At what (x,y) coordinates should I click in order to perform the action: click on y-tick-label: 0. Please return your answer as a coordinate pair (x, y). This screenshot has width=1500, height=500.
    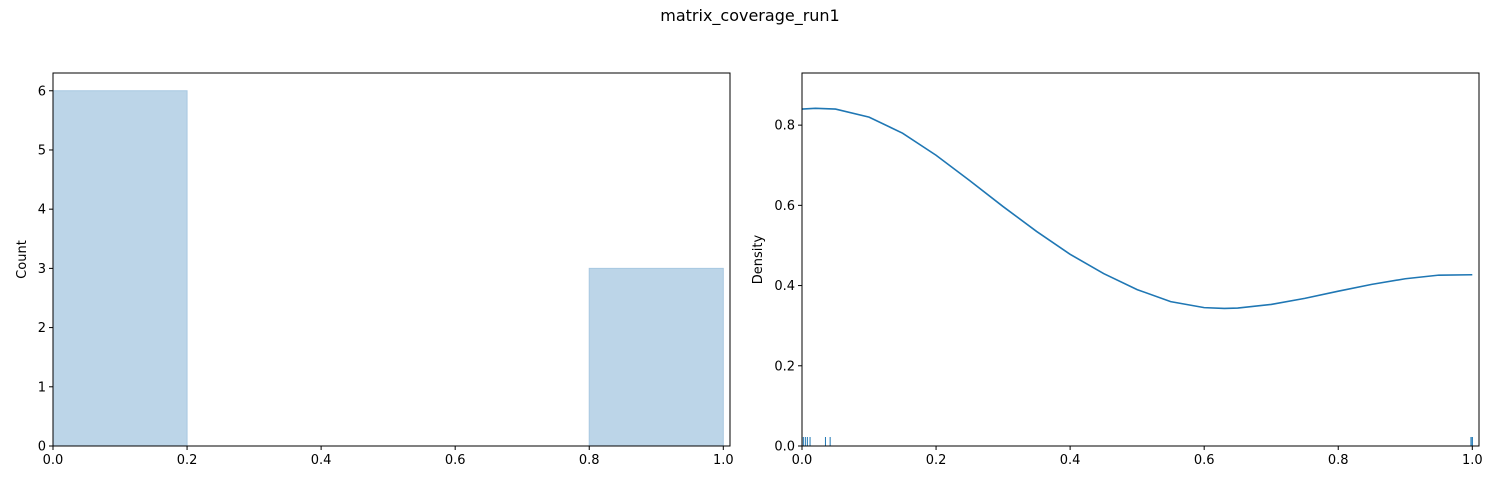
    Looking at the image, I should click on (42, 447).